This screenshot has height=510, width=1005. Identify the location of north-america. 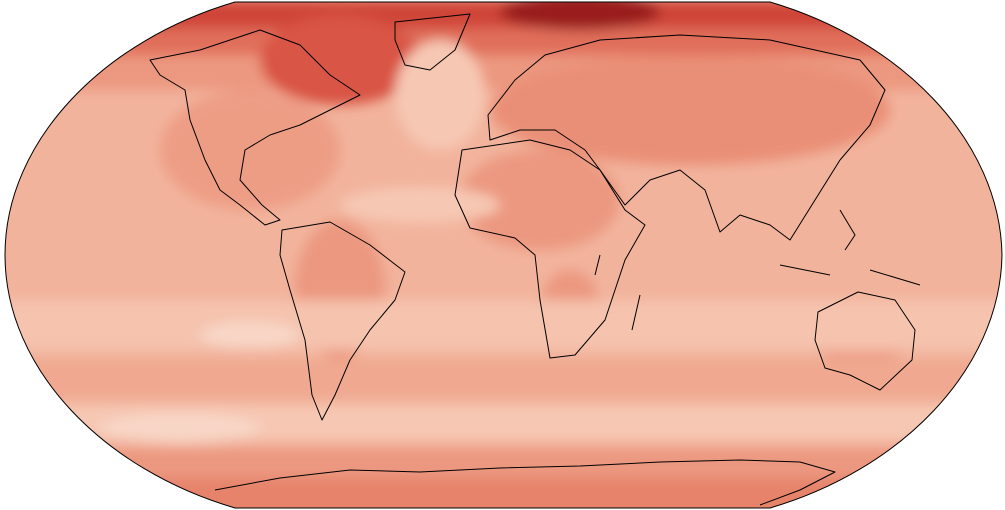
(255, 127).